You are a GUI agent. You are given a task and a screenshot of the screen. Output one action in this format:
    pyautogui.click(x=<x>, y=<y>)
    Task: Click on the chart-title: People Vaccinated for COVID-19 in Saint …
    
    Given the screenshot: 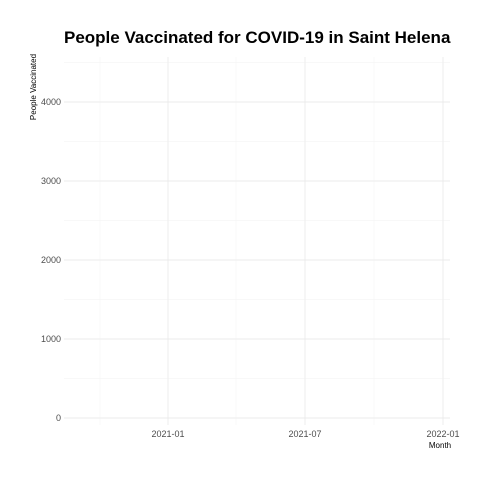 What is the action you would take?
    pyautogui.click(x=257, y=37)
    